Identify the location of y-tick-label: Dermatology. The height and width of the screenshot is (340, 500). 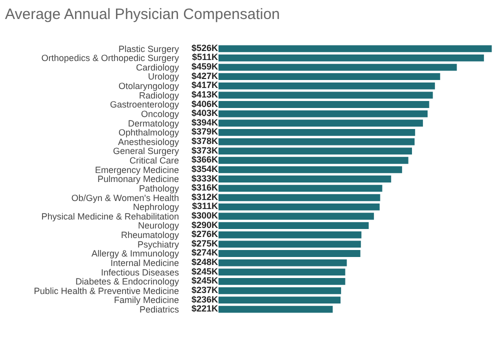
(154, 123).